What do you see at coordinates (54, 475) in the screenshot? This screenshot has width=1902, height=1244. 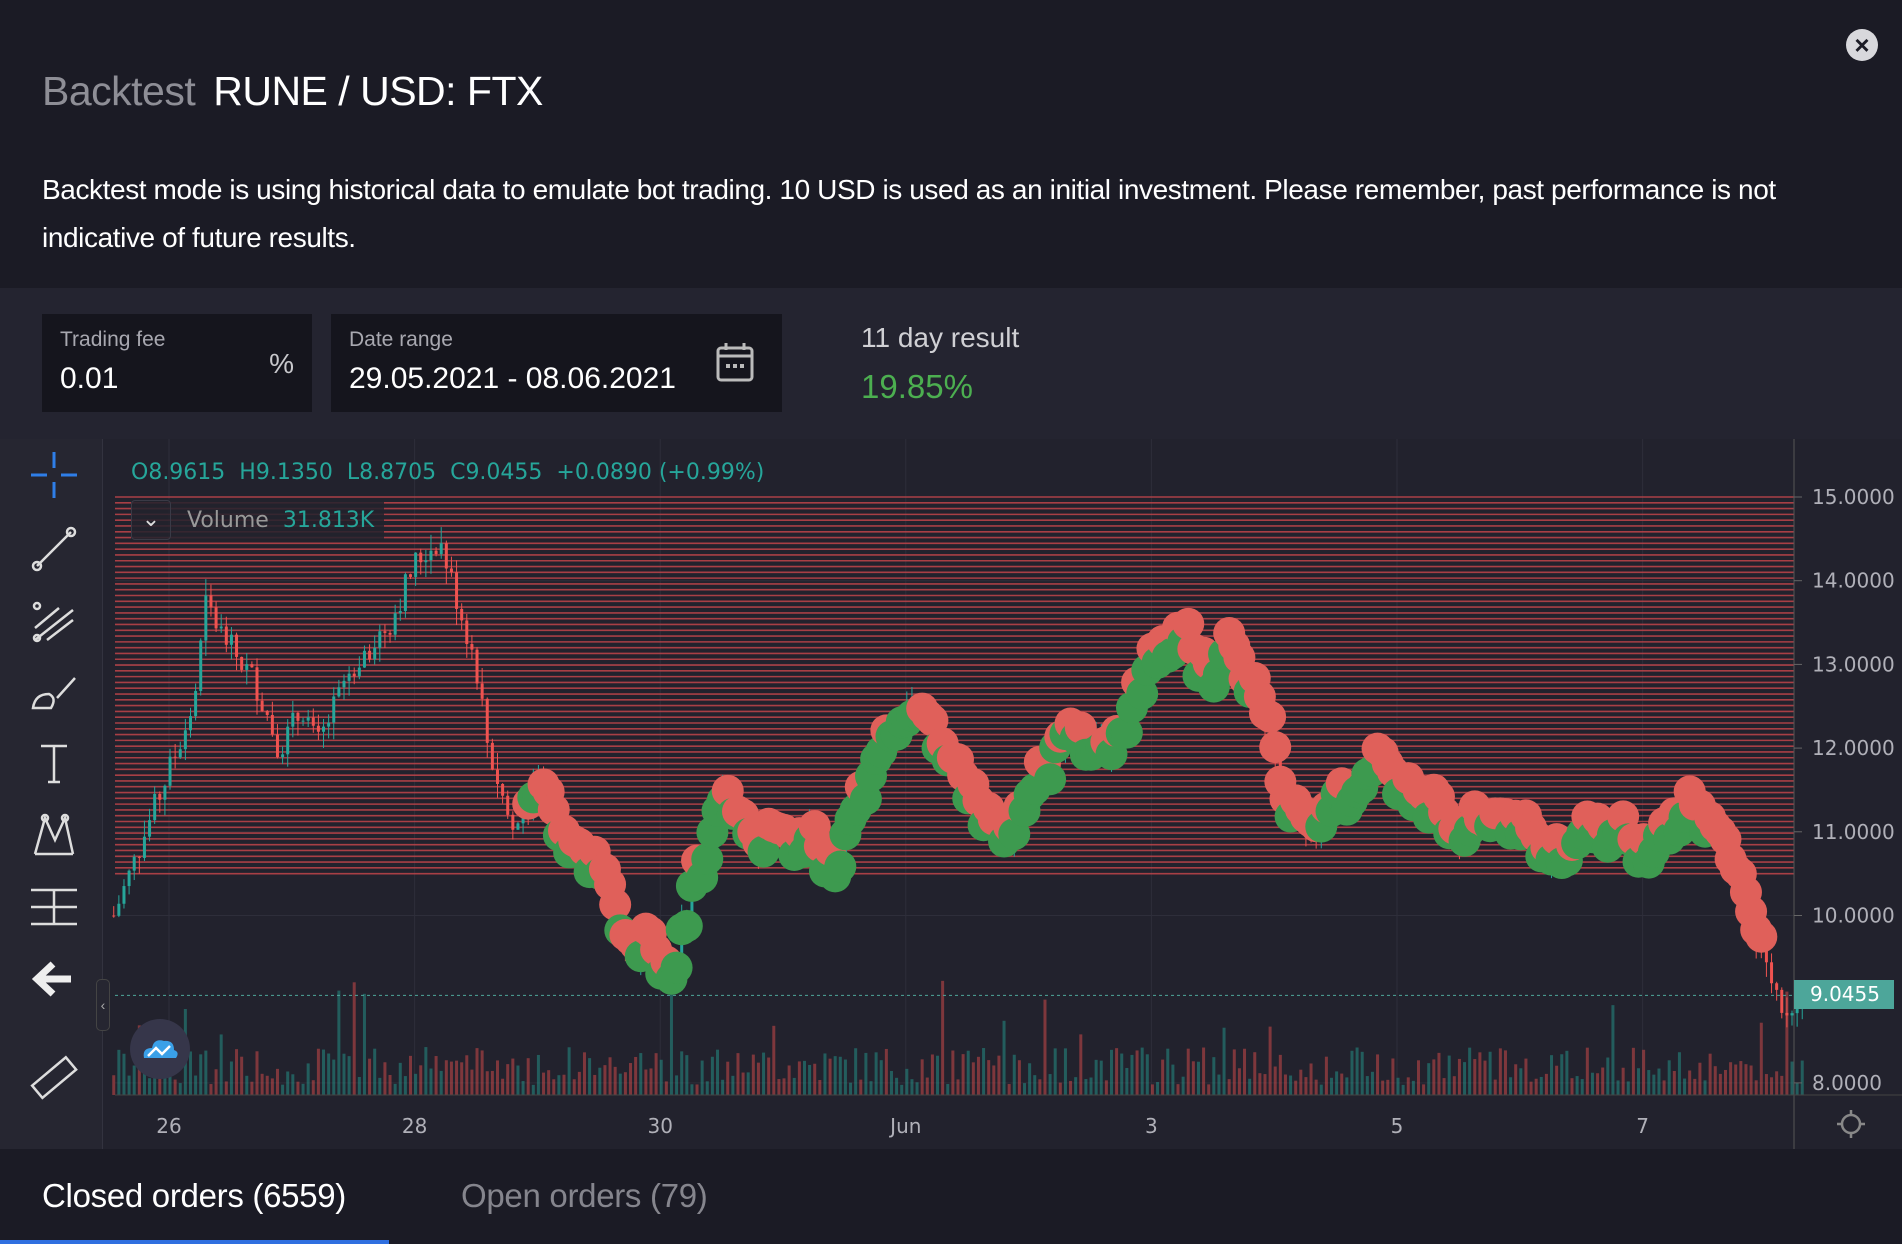 I see `crosshair-icon` at bounding box center [54, 475].